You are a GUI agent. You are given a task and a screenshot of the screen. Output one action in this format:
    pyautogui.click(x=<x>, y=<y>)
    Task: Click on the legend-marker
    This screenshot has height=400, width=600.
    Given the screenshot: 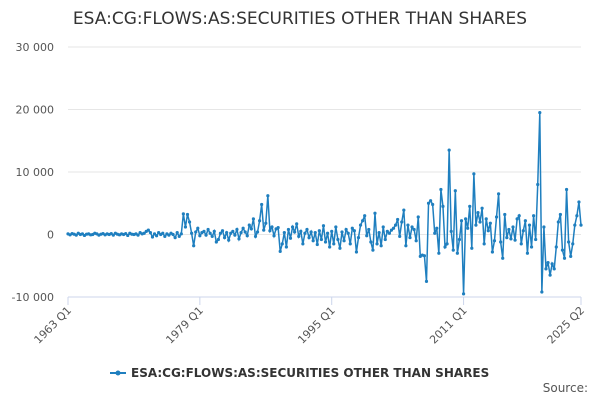 What is the action you would take?
    pyautogui.click(x=118, y=373)
    